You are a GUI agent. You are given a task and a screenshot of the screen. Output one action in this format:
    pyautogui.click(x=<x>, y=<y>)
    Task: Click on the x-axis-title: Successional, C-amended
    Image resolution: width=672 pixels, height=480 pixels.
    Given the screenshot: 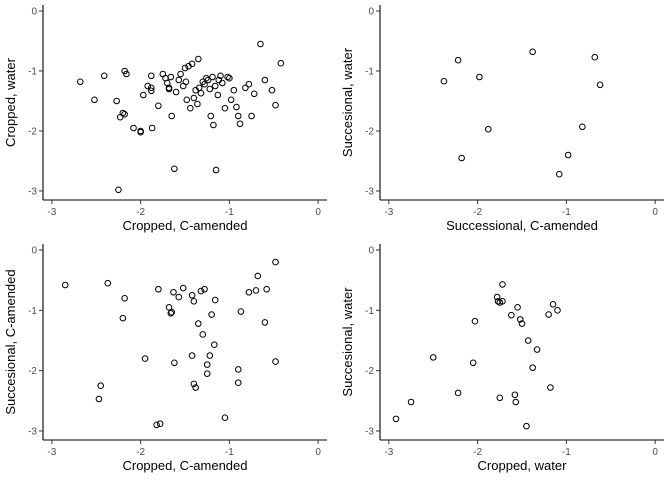 What is the action you would take?
    pyautogui.click(x=522, y=225)
    